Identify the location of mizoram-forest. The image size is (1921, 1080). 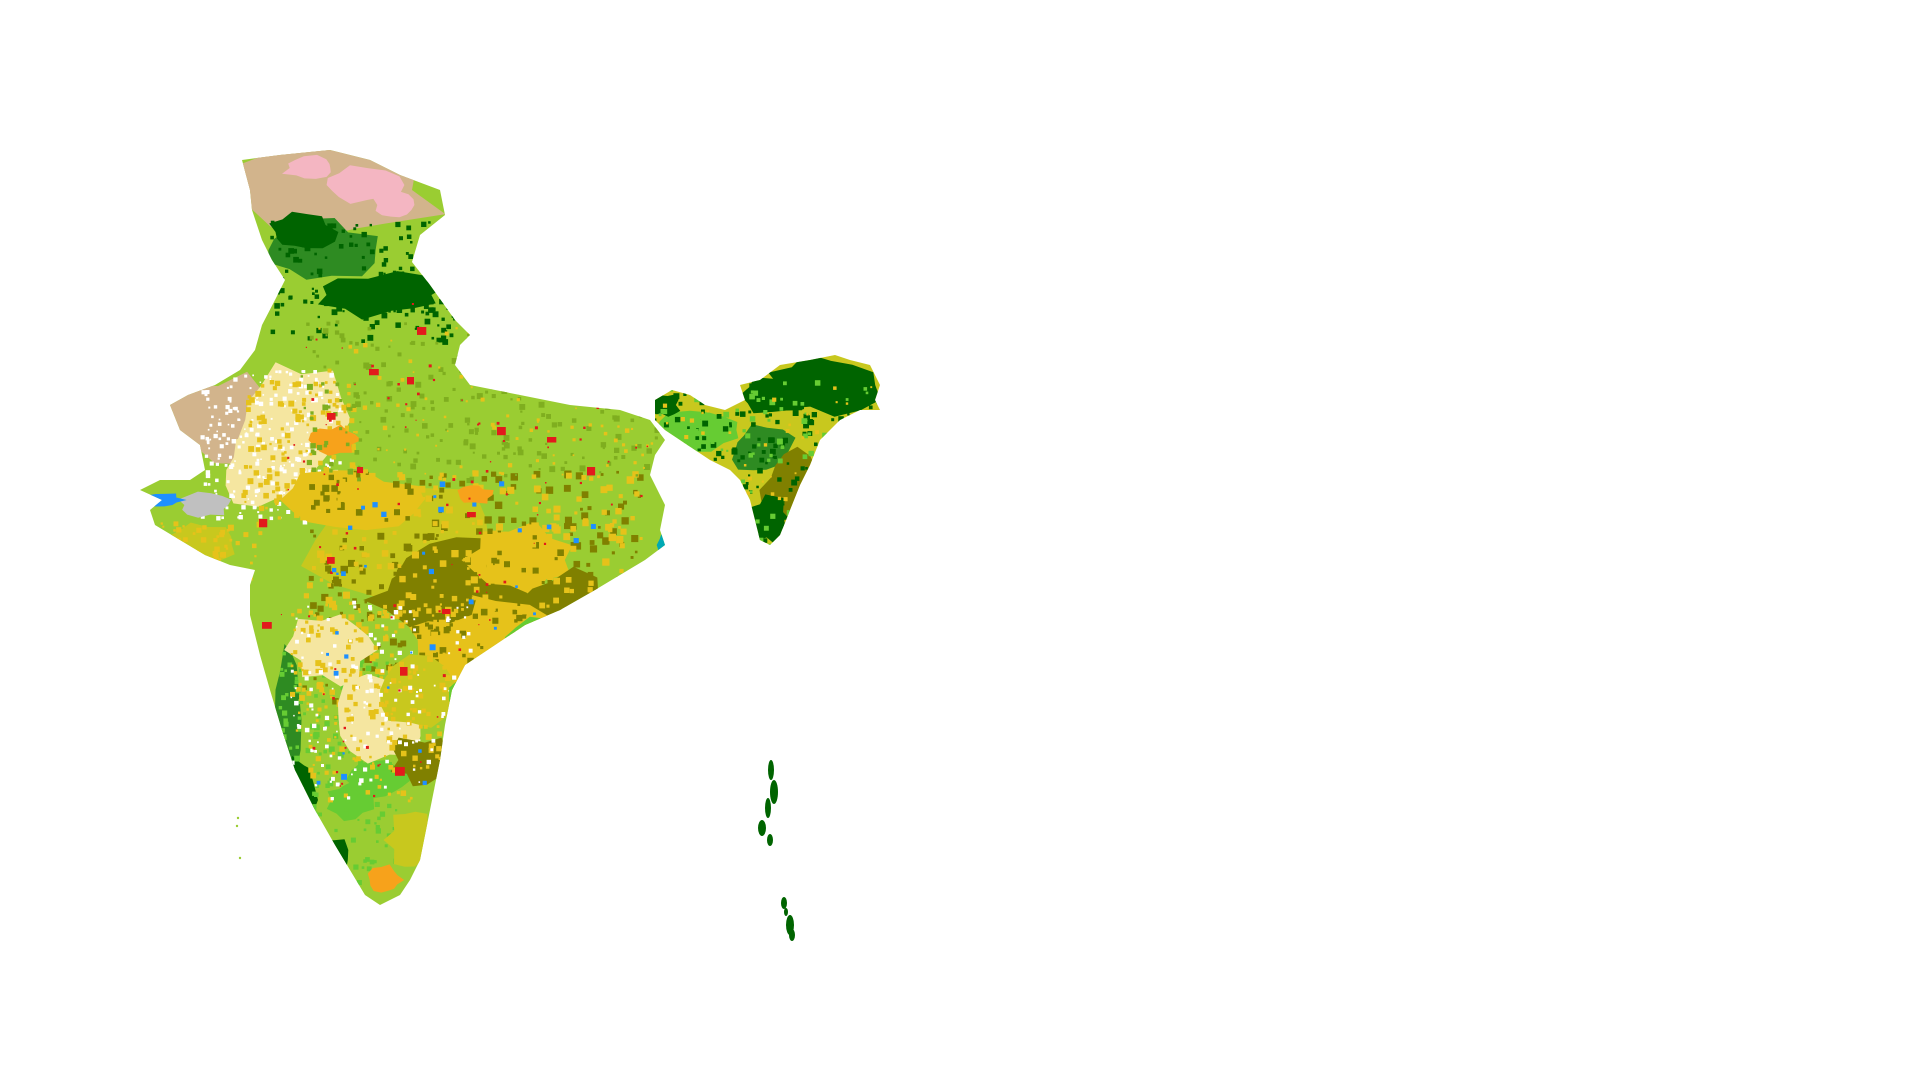
(769, 519).